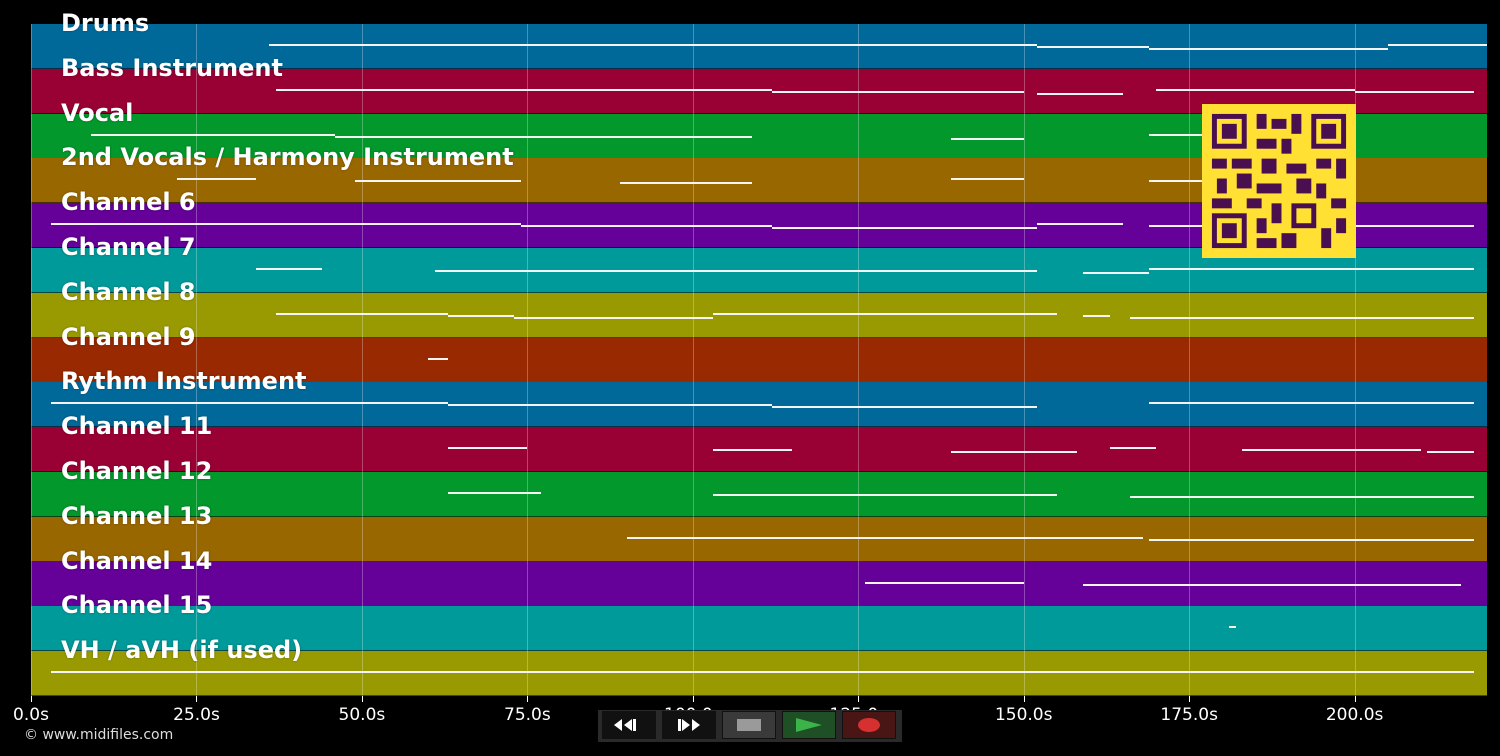  I want to click on qr-code-icon, so click(1279, 181).